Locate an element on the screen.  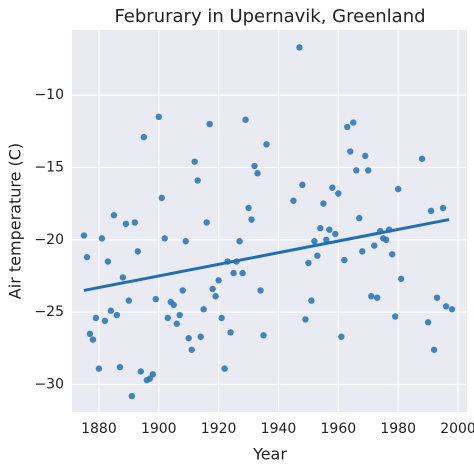
y-axis-label: Air temperature (C) is located at coordinates (15, 221).